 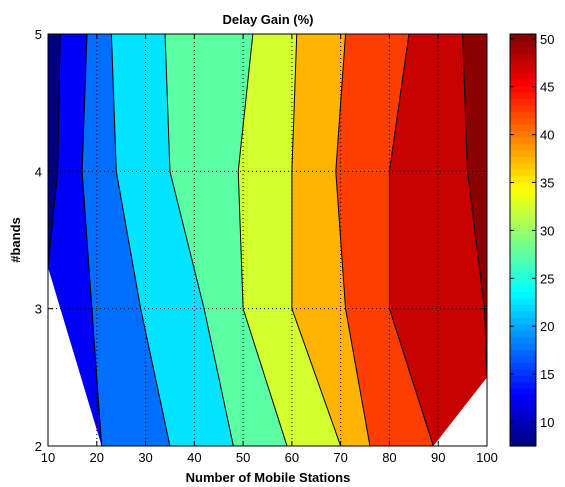 What do you see at coordinates (389, 457) in the screenshot?
I see `x-tick-label: 80` at bounding box center [389, 457].